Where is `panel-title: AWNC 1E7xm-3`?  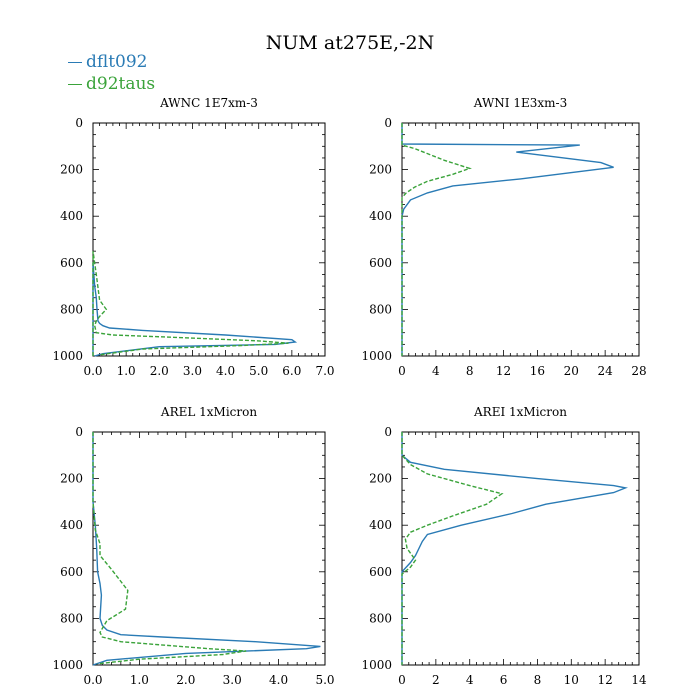 panel-title: AWNC 1E7xm-3 is located at coordinates (208, 103).